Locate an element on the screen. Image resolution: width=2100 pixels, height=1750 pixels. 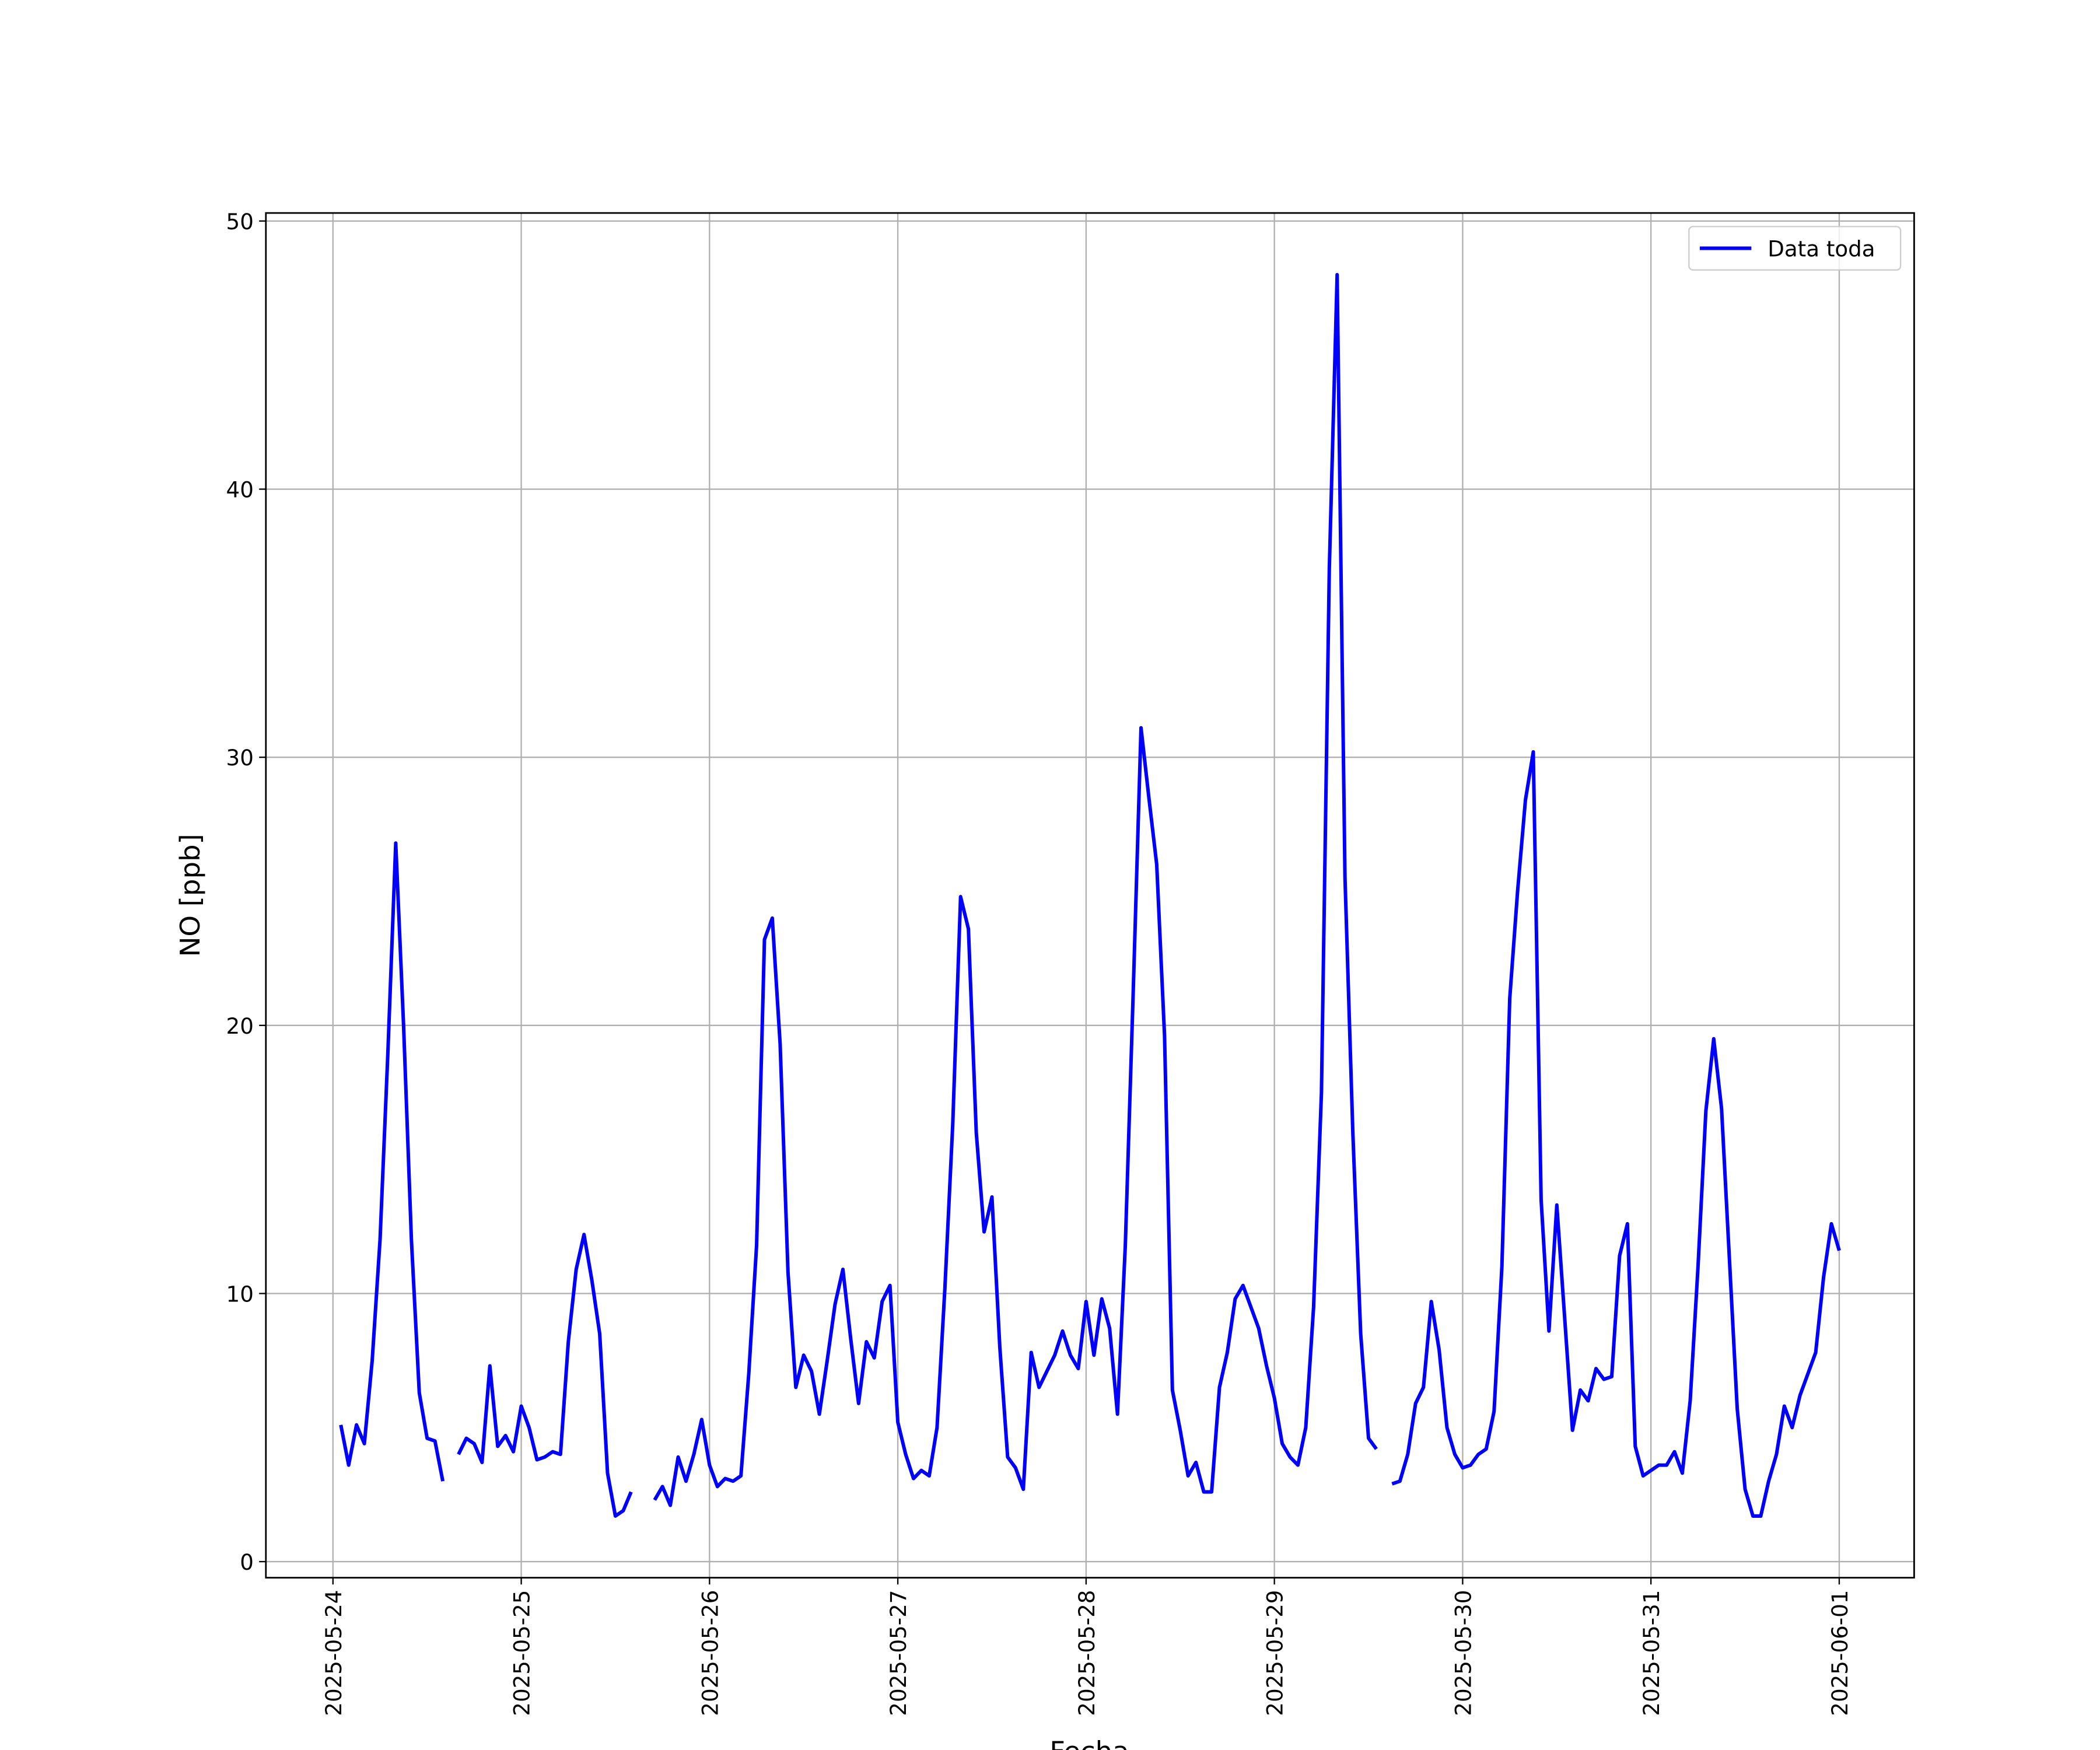
y-tick-label: 0 is located at coordinates (247, 1562).